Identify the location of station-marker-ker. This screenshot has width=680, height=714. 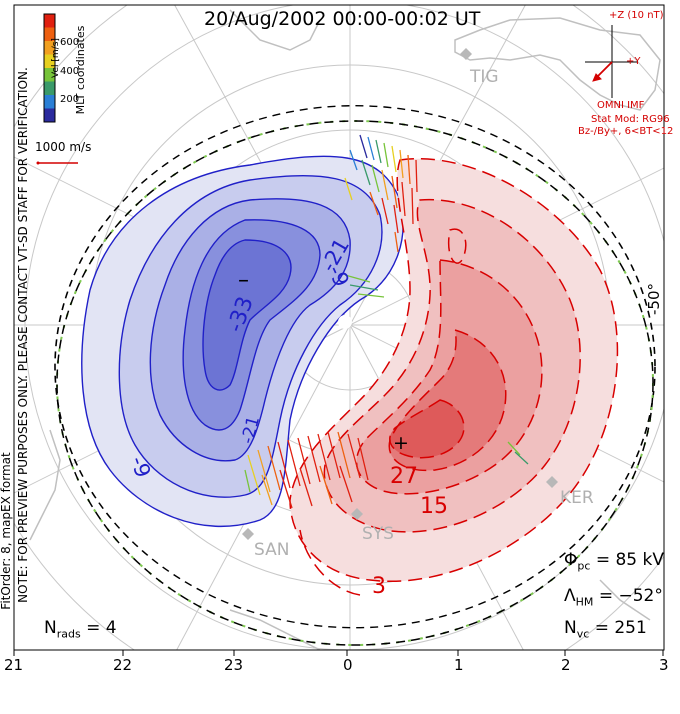
(552, 482).